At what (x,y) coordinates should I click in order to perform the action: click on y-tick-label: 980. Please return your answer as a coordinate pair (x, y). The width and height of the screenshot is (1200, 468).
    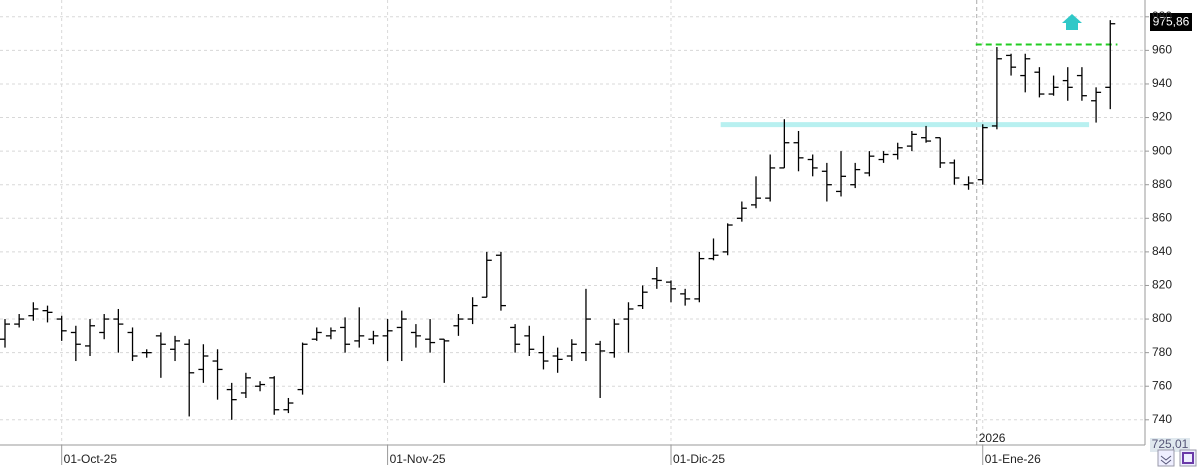
    Looking at the image, I should click on (1162, 16).